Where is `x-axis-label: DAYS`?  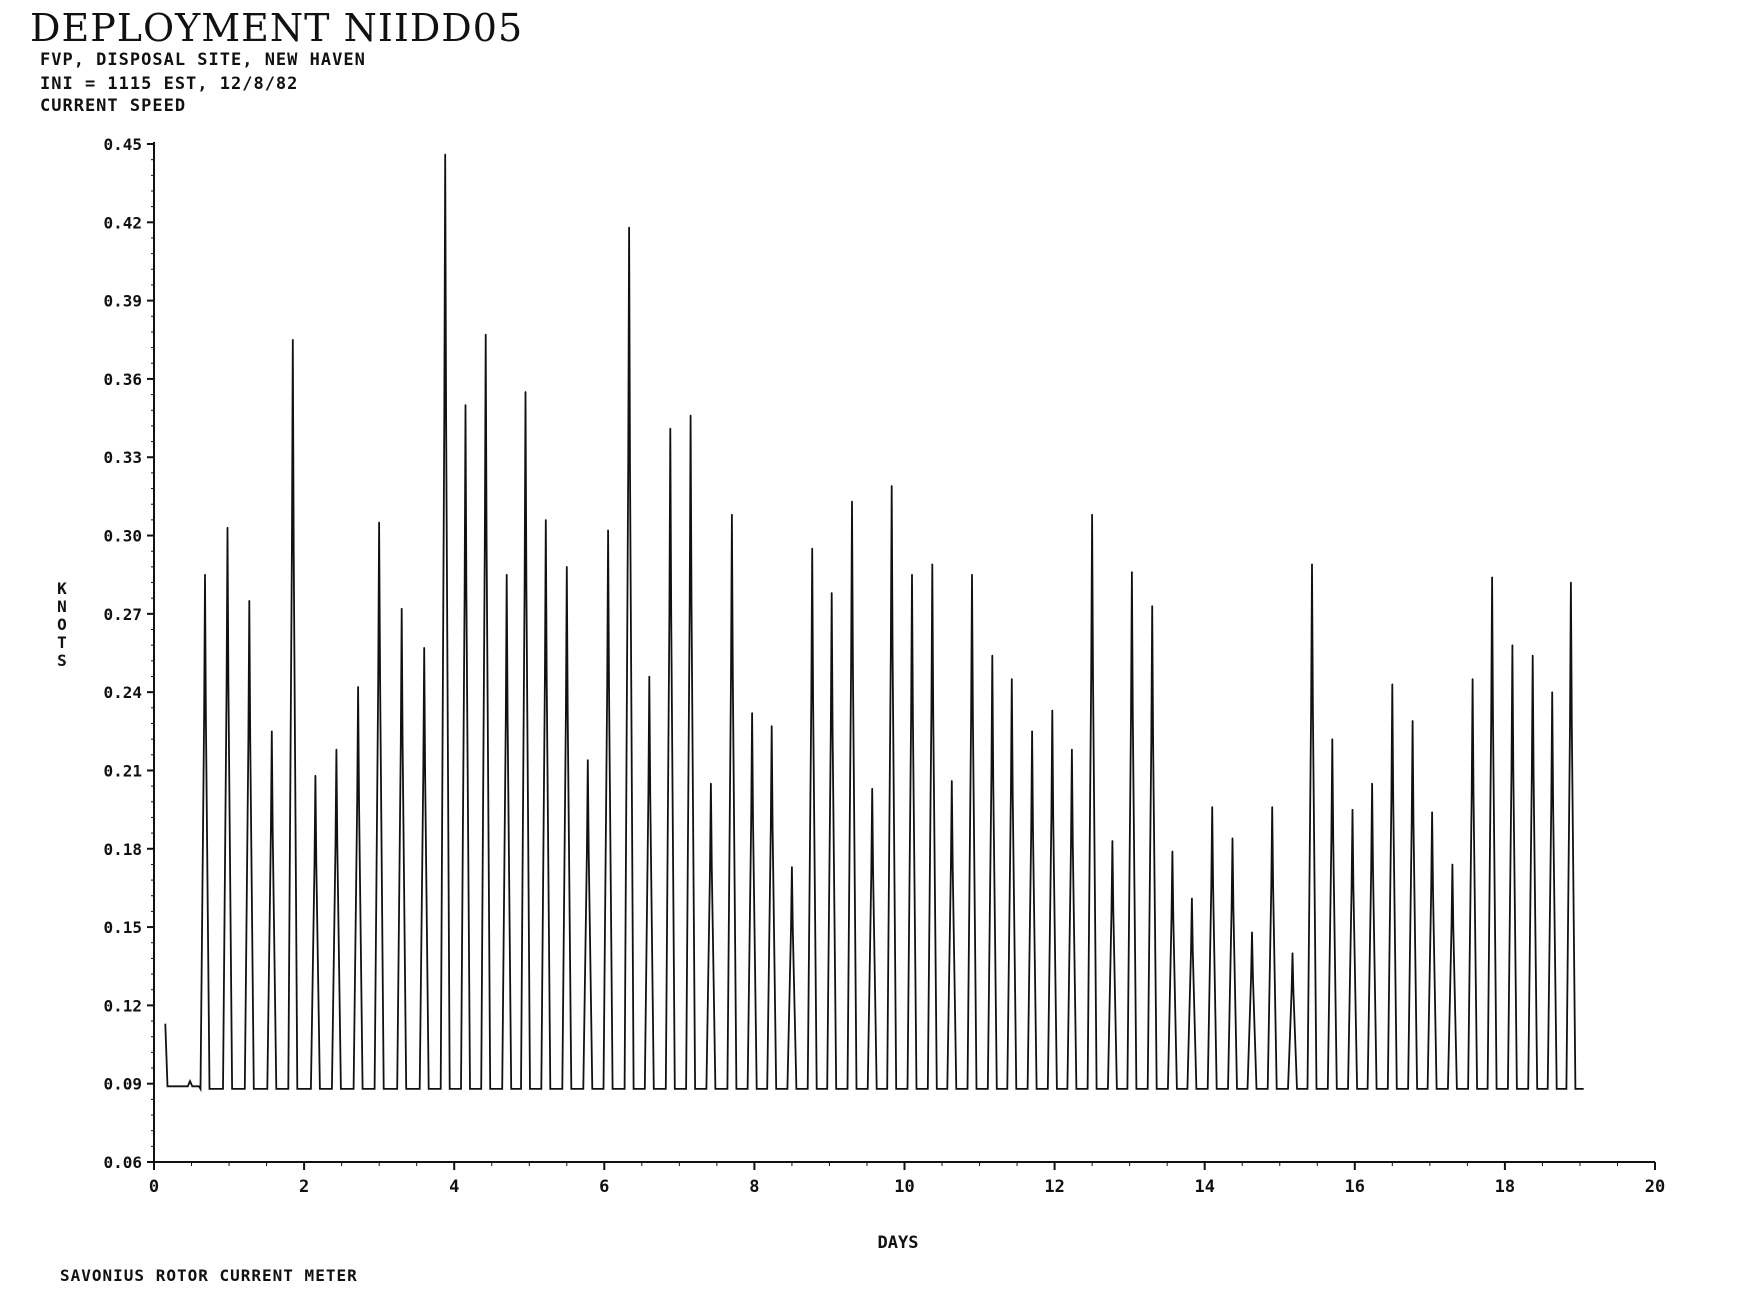
x-axis-label: DAYS is located at coordinates (898, 1243).